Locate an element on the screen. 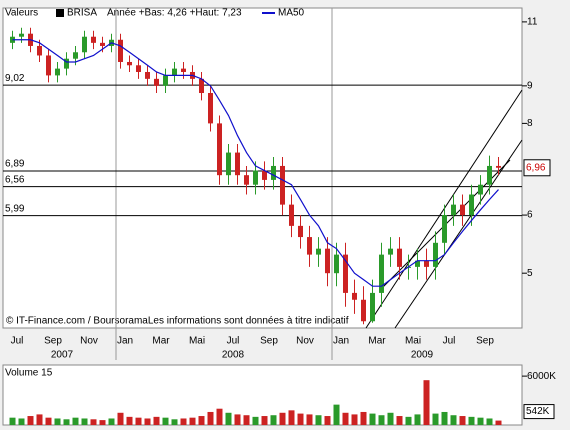 The image size is (570, 430). level-label: 6,89 is located at coordinates (15, 164).